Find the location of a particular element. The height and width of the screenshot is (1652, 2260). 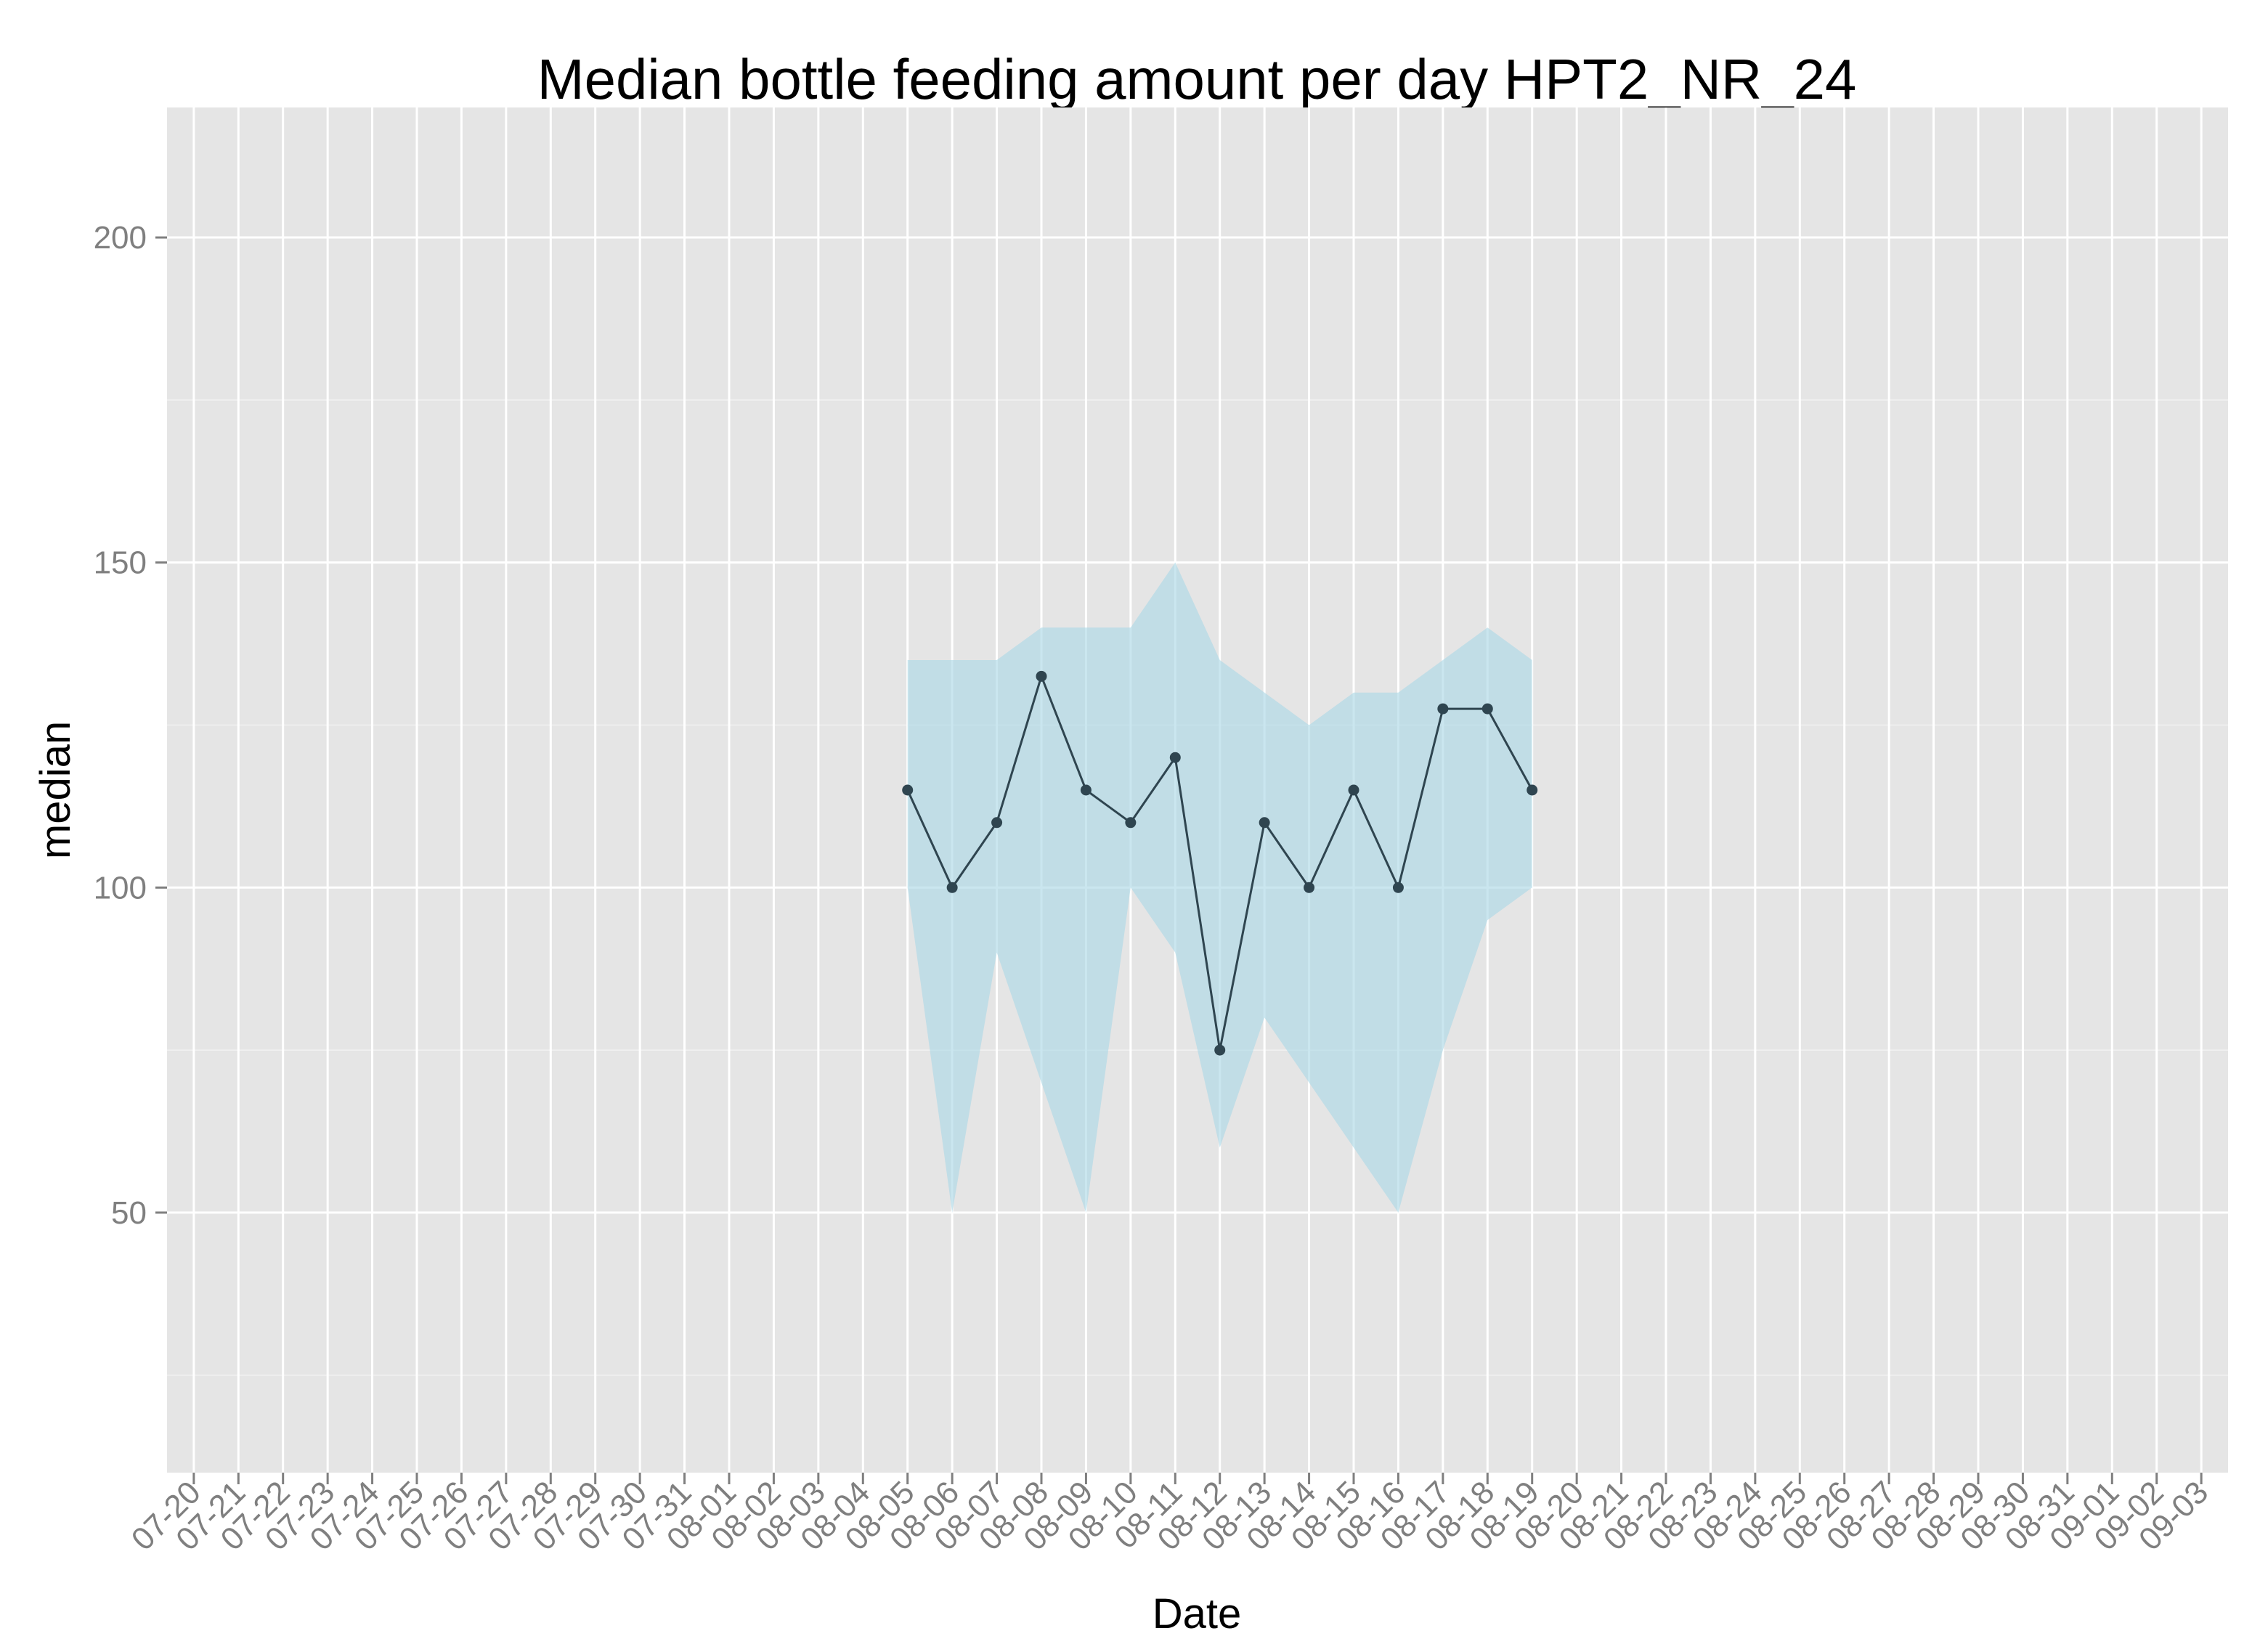

y-tick-label: 100 is located at coordinates (121, 888).